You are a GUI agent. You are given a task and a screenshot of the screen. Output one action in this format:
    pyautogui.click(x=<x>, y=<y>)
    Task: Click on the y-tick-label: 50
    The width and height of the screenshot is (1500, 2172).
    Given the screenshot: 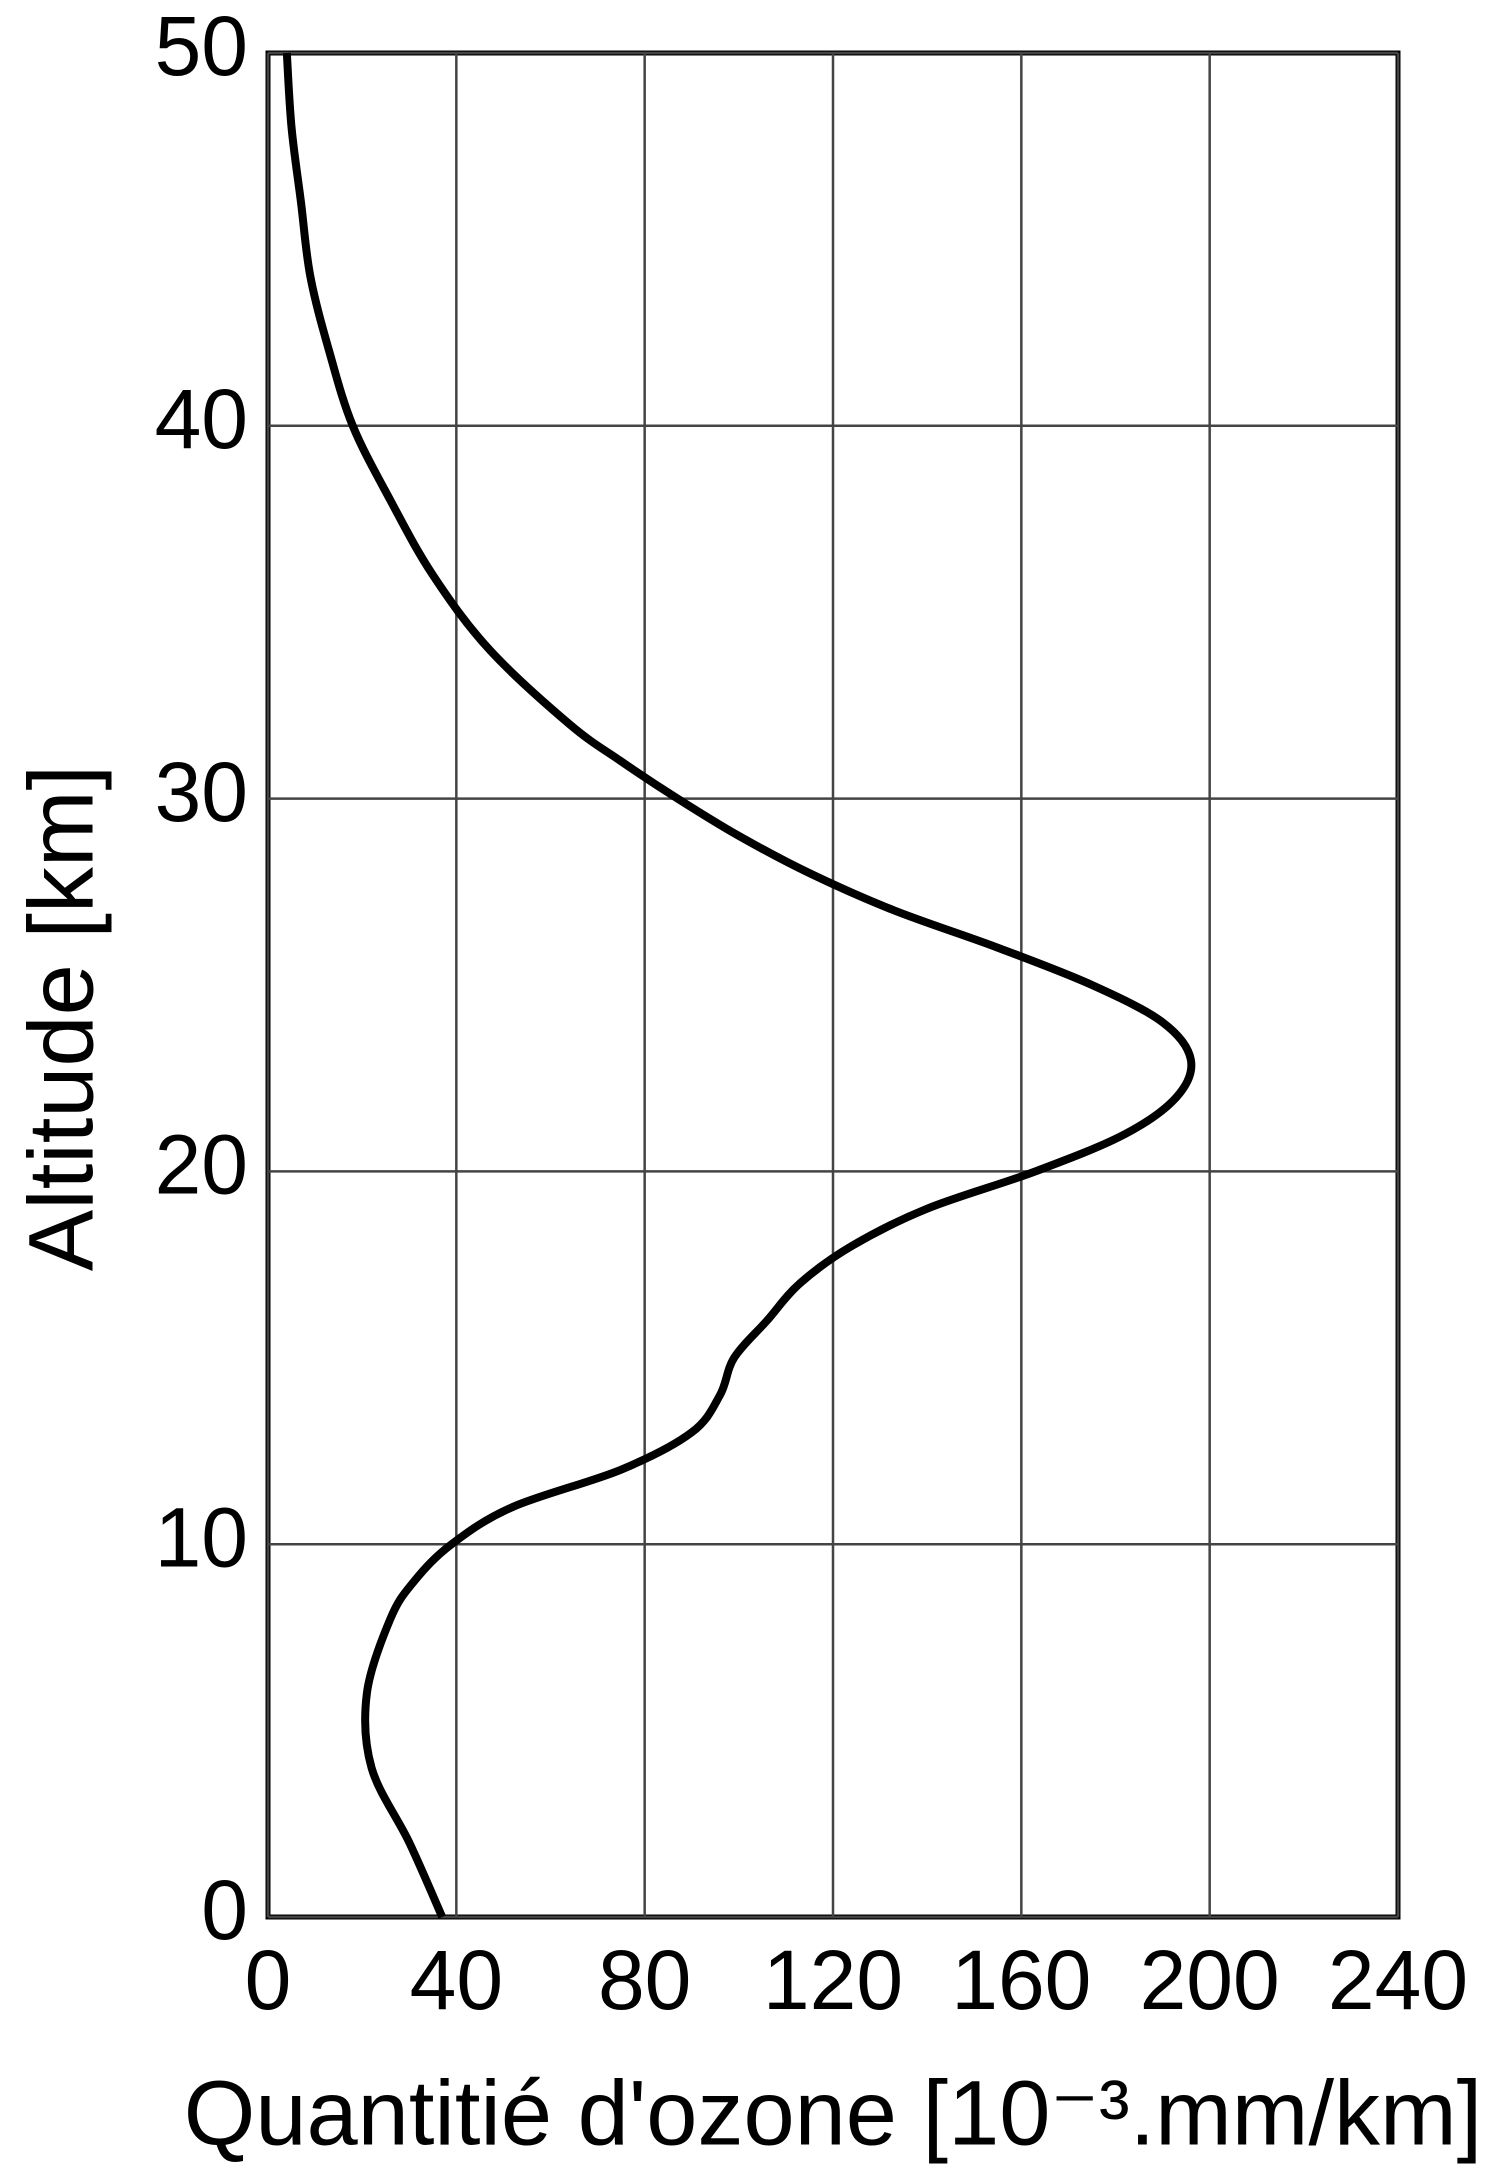 What is the action you would take?
    pyautogui.click(x=201, y=46)
    